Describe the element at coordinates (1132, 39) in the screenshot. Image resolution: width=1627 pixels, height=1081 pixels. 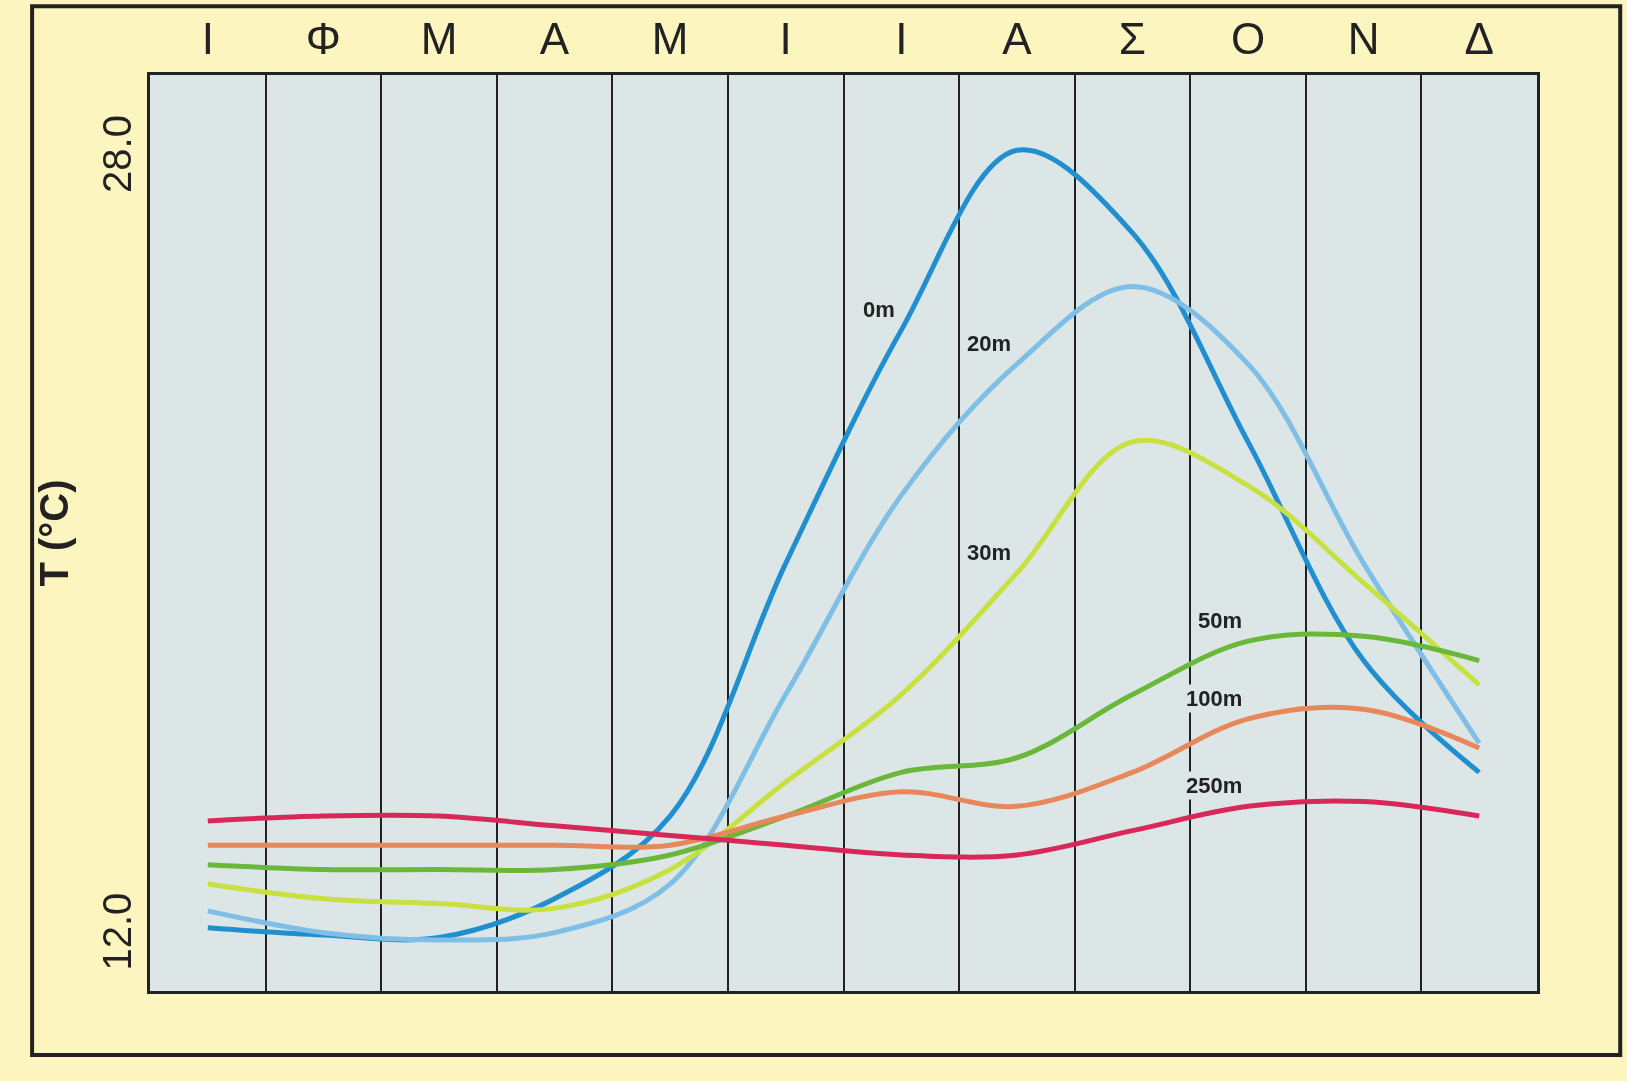
I see `x-tick-label: Σ` at that location.